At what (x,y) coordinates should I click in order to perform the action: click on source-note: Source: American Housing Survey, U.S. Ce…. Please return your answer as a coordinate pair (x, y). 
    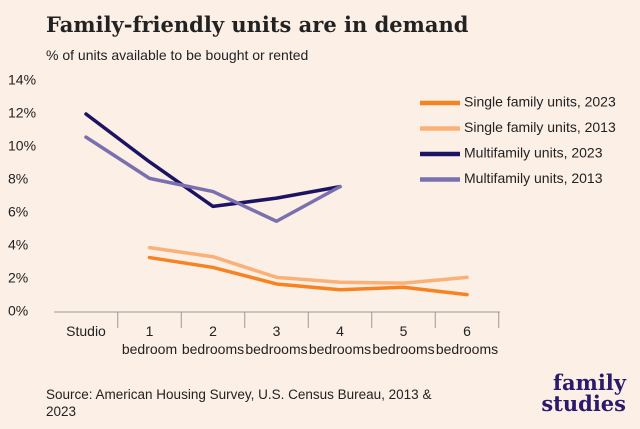
    Looking at the image, I should click on (239, 403).